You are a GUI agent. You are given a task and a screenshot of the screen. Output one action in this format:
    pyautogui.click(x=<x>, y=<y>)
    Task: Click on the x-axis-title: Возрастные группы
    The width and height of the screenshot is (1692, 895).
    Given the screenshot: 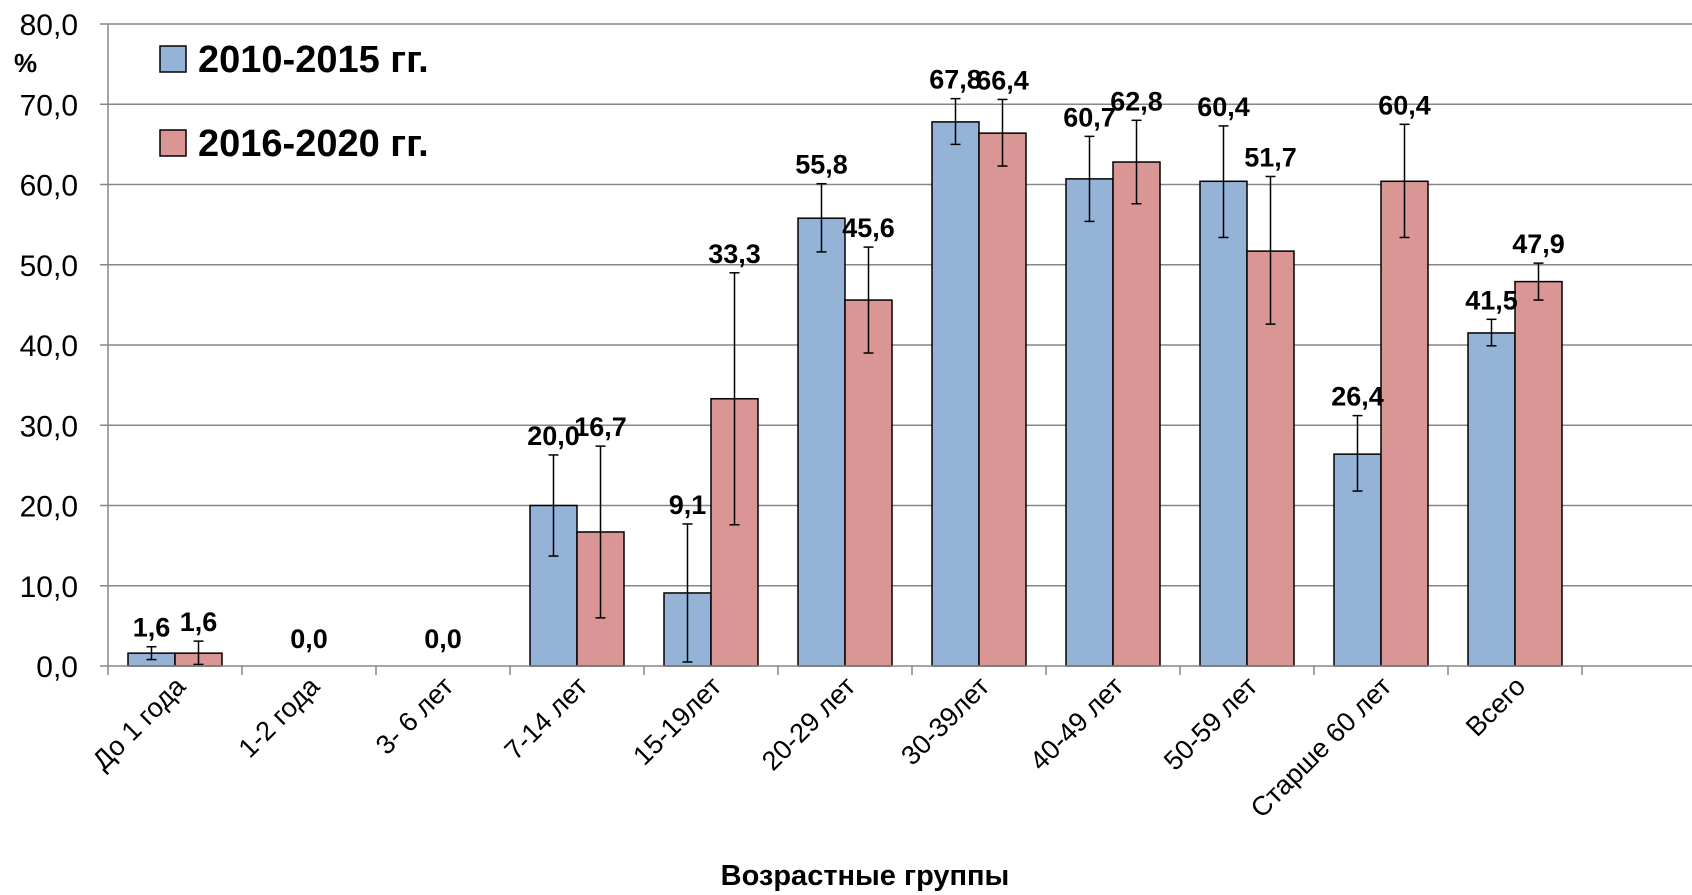 What is the action you would take?
    pyautogui.click(x=865, y=876)
    